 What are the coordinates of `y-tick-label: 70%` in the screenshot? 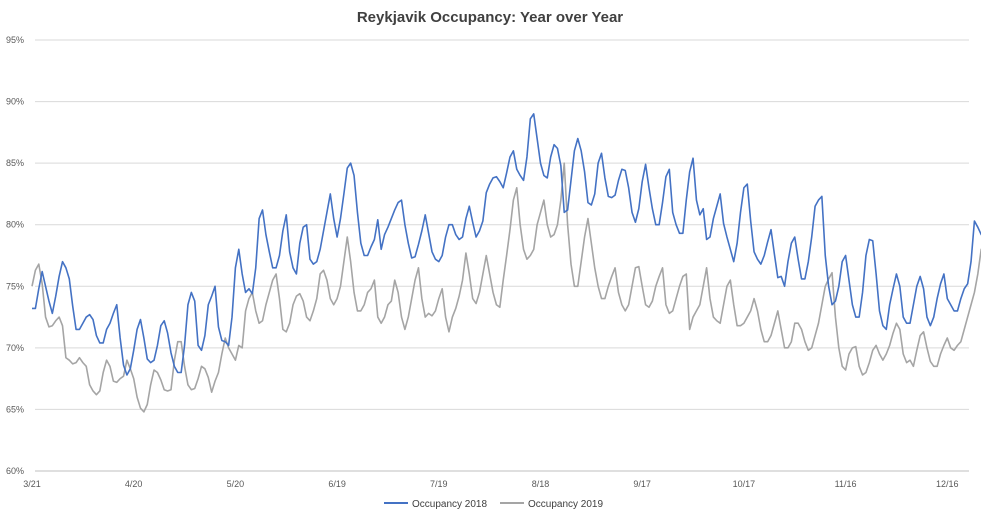 It's located at (15, 348).